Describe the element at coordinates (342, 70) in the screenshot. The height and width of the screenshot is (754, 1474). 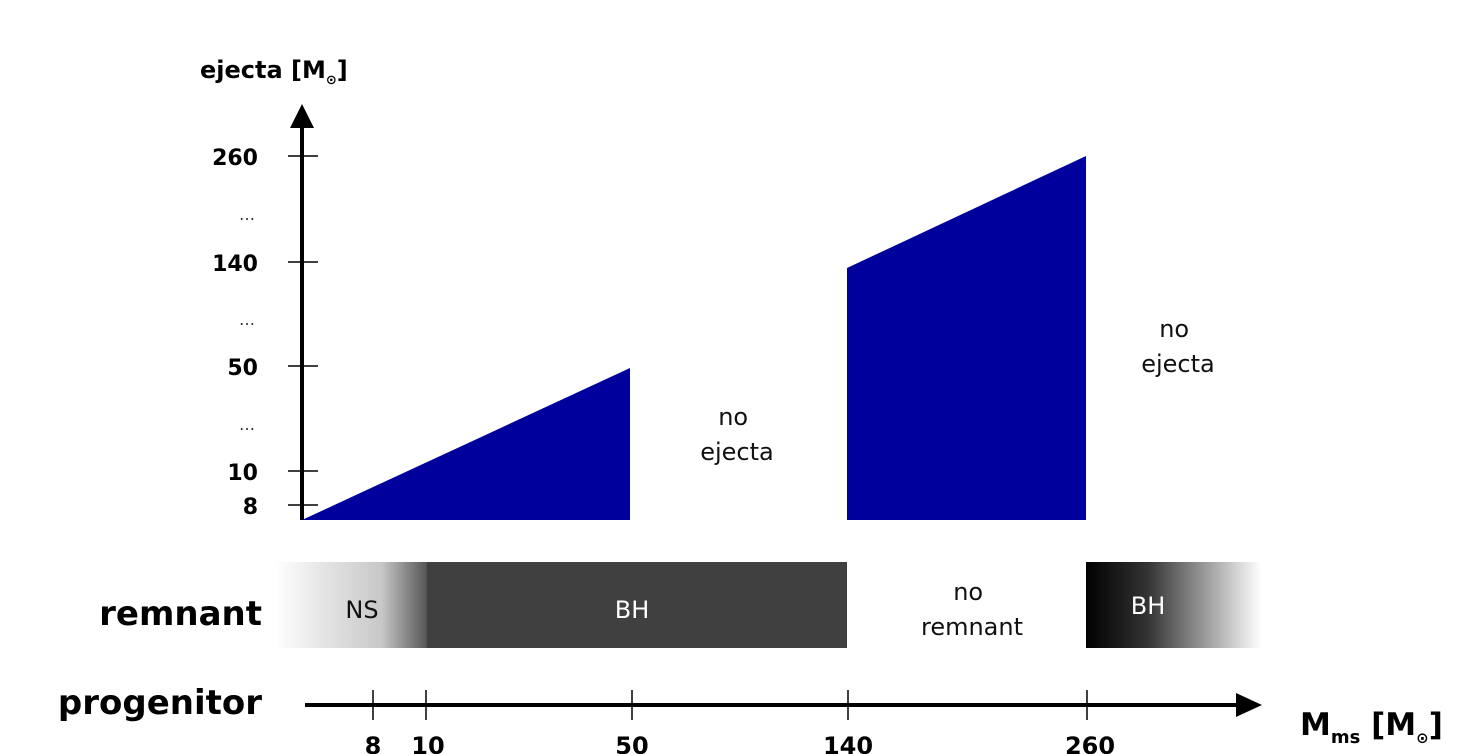
I see `y-title-end: ]` at that location.